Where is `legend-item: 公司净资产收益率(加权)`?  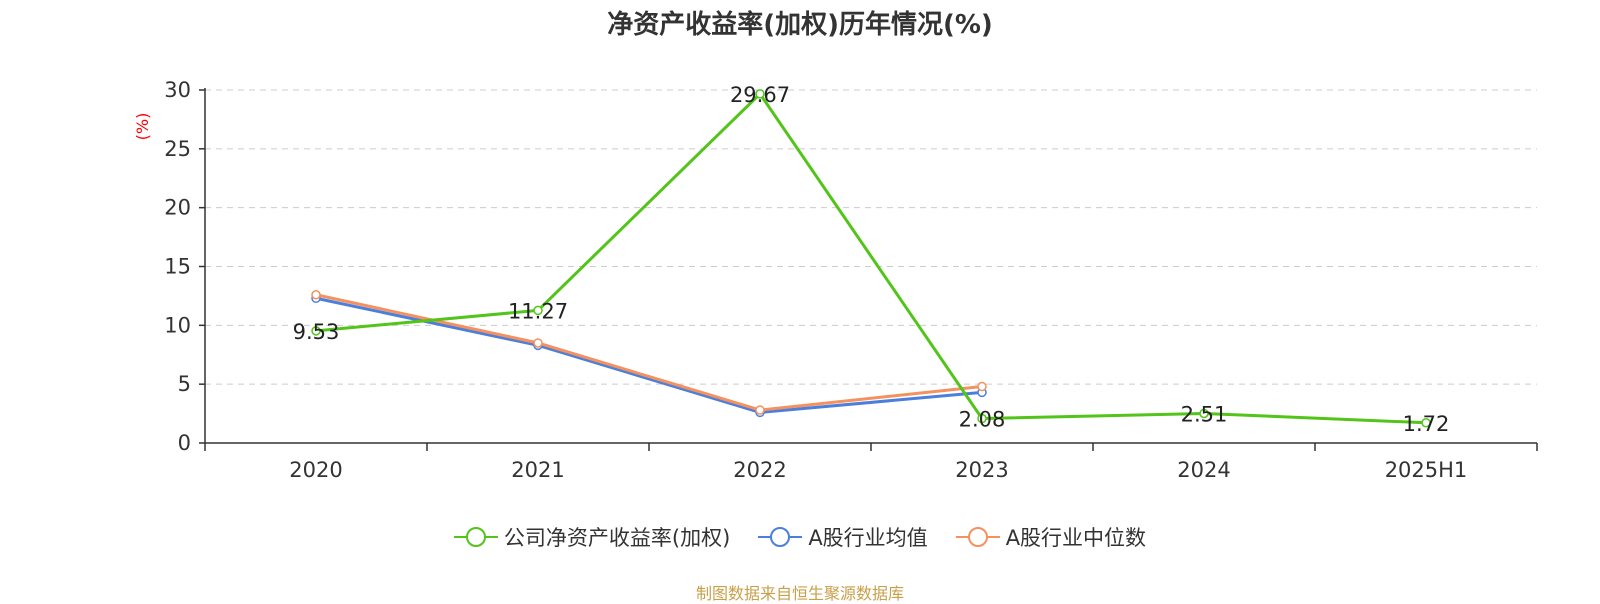 legend-item: 公司净资产收益率(加权) is located at coordinates (592, 537).